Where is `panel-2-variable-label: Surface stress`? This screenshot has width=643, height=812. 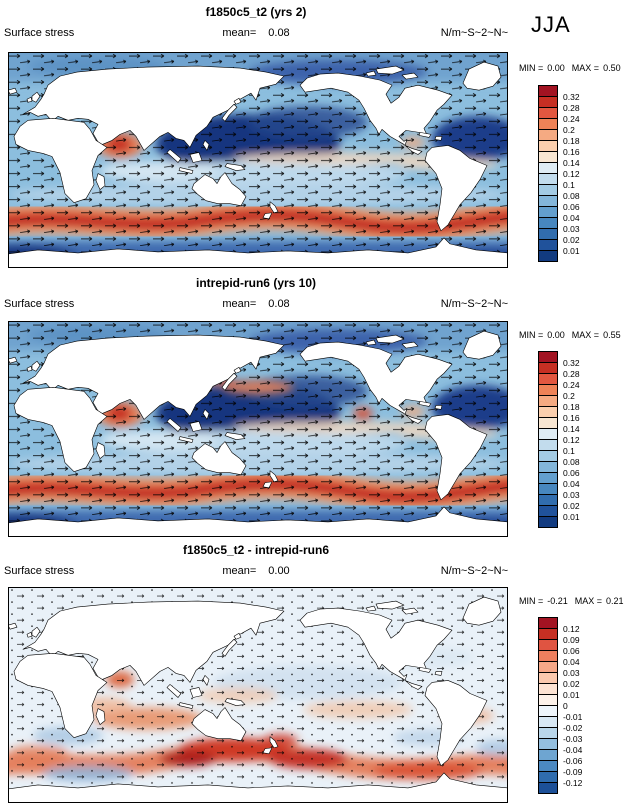
panel-2-variable-label: Surface stress is located at coordinates (39, 304).